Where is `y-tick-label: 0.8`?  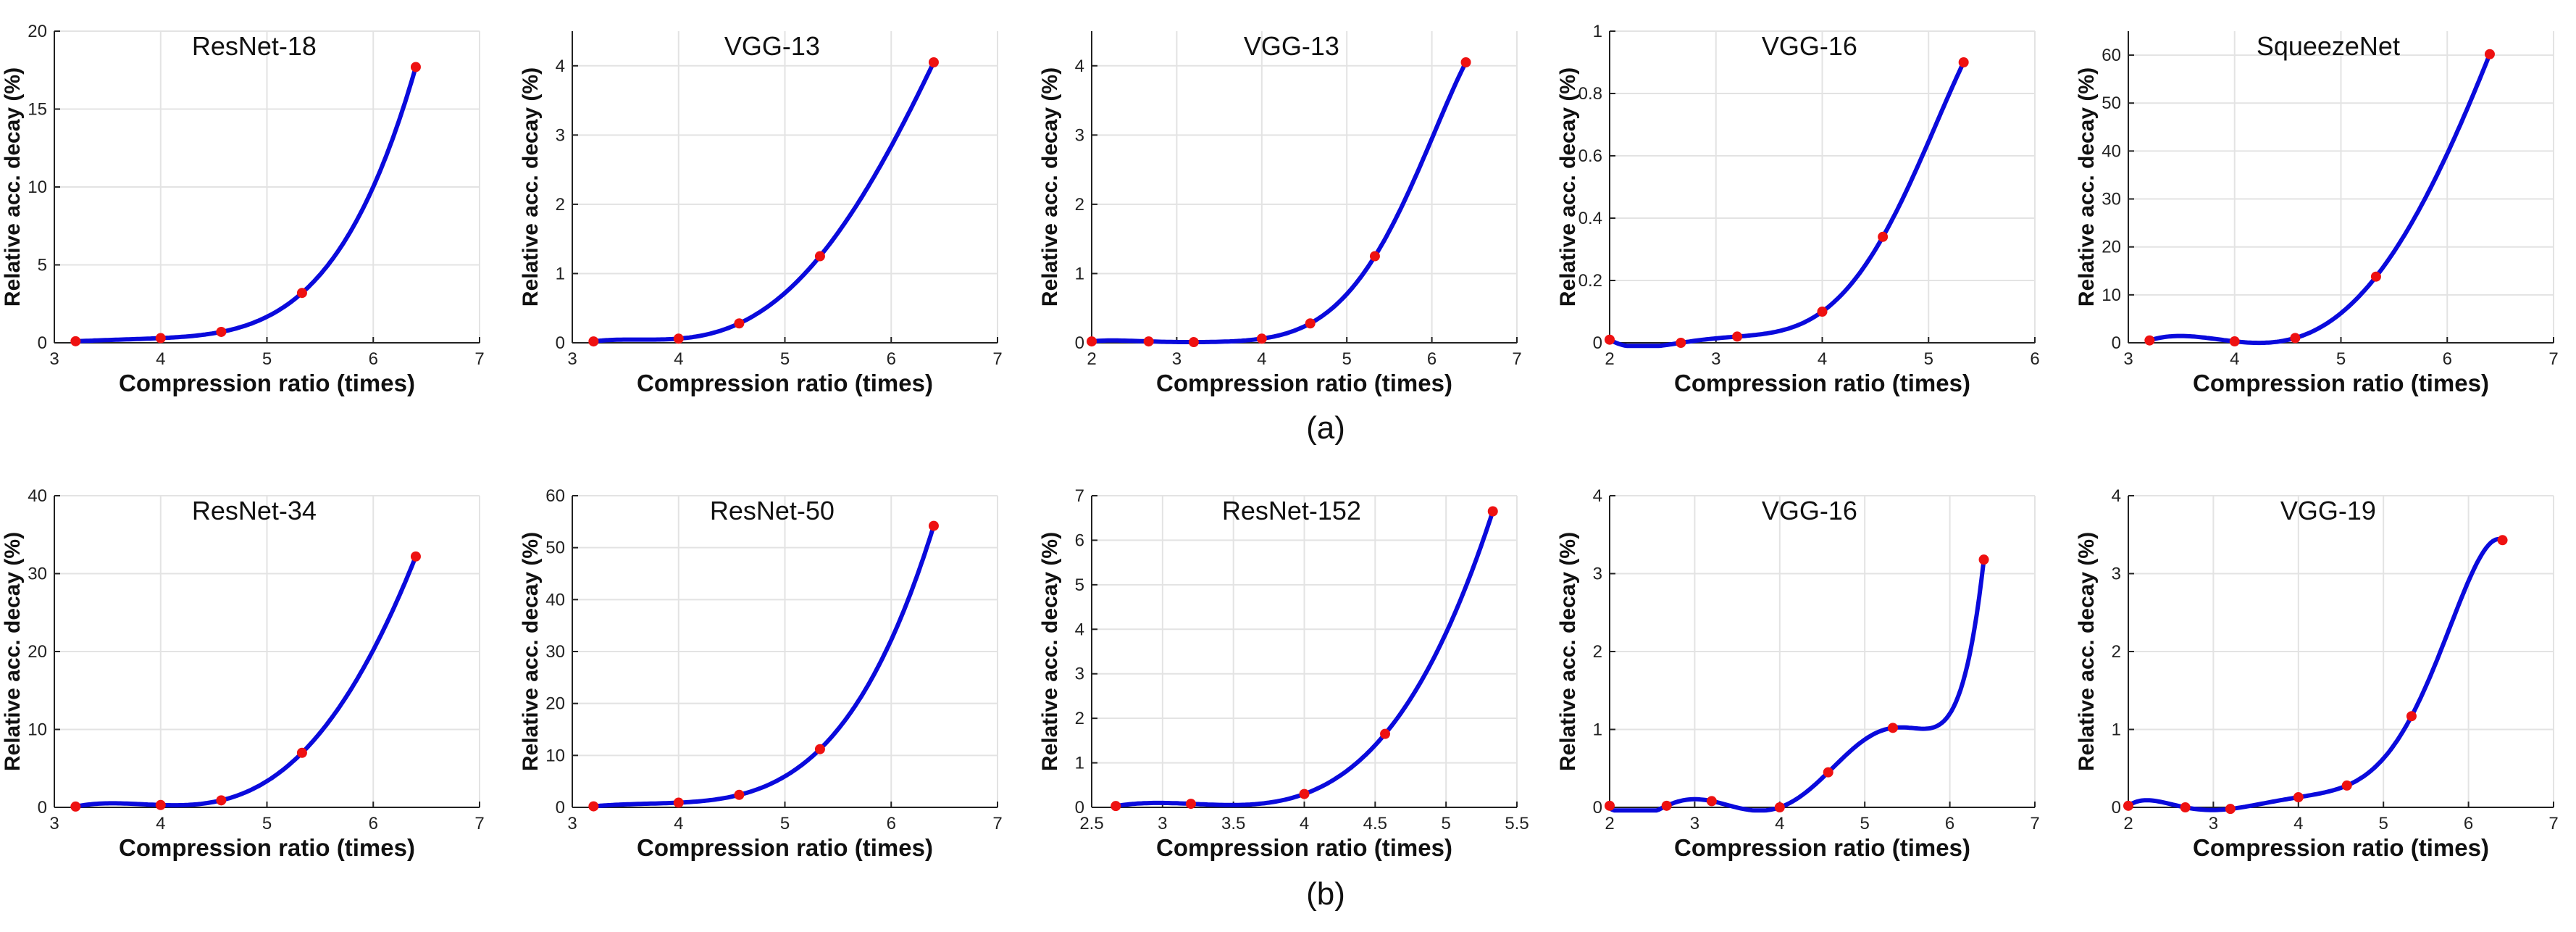
y-tick-label: 0.8 is located at coordinates (1590, 94).